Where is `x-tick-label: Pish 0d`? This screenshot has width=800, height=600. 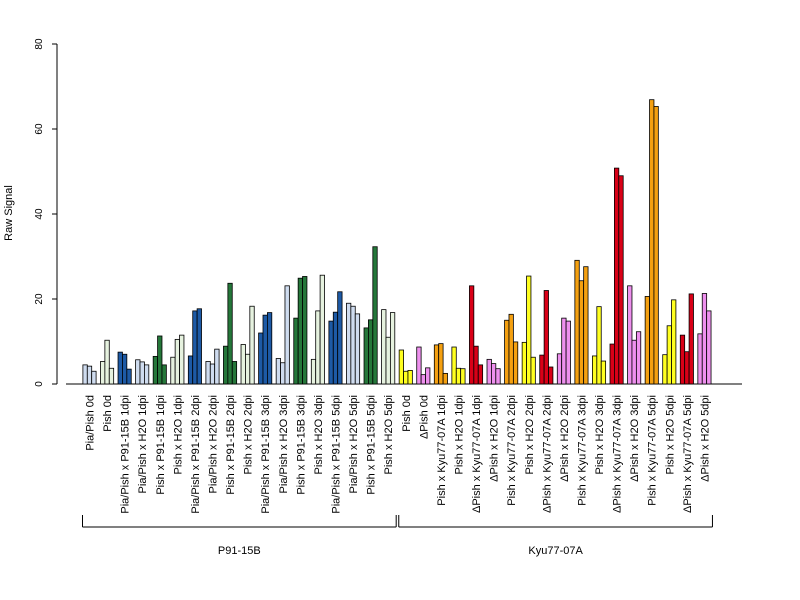 x-tick-label: Pish 0d is located at coordinates (108, 413).